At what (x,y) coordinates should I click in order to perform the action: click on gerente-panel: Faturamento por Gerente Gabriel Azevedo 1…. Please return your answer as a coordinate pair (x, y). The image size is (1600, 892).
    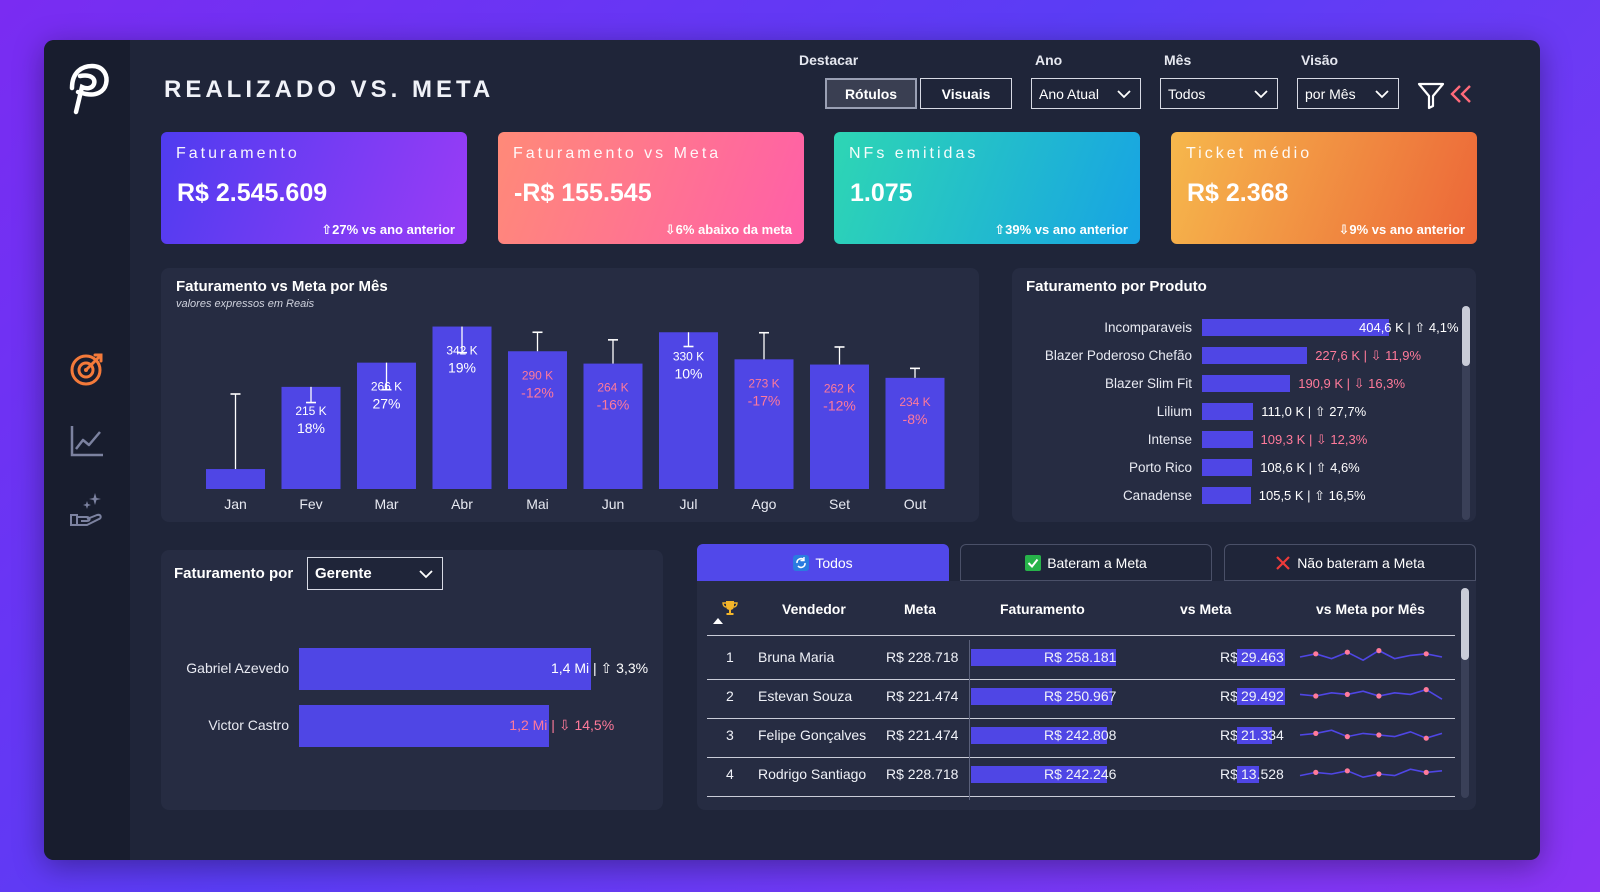
    Looking at the image, I should click on (412, 680).